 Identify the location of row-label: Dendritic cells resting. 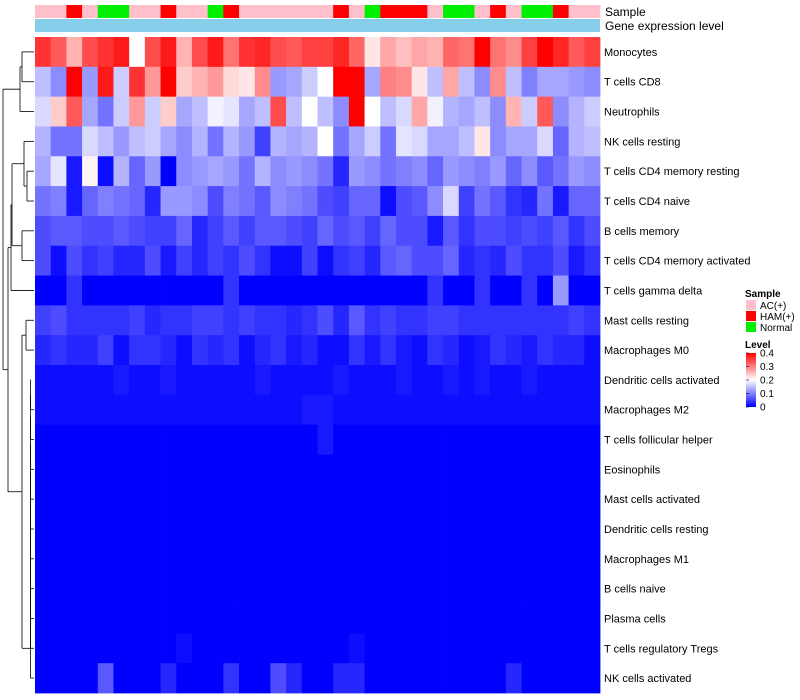
(656, 530).